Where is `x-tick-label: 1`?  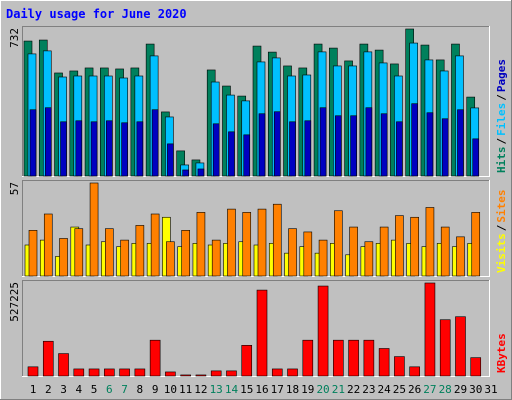
x-tick-label: 1 is located at coordinates (33, 389).